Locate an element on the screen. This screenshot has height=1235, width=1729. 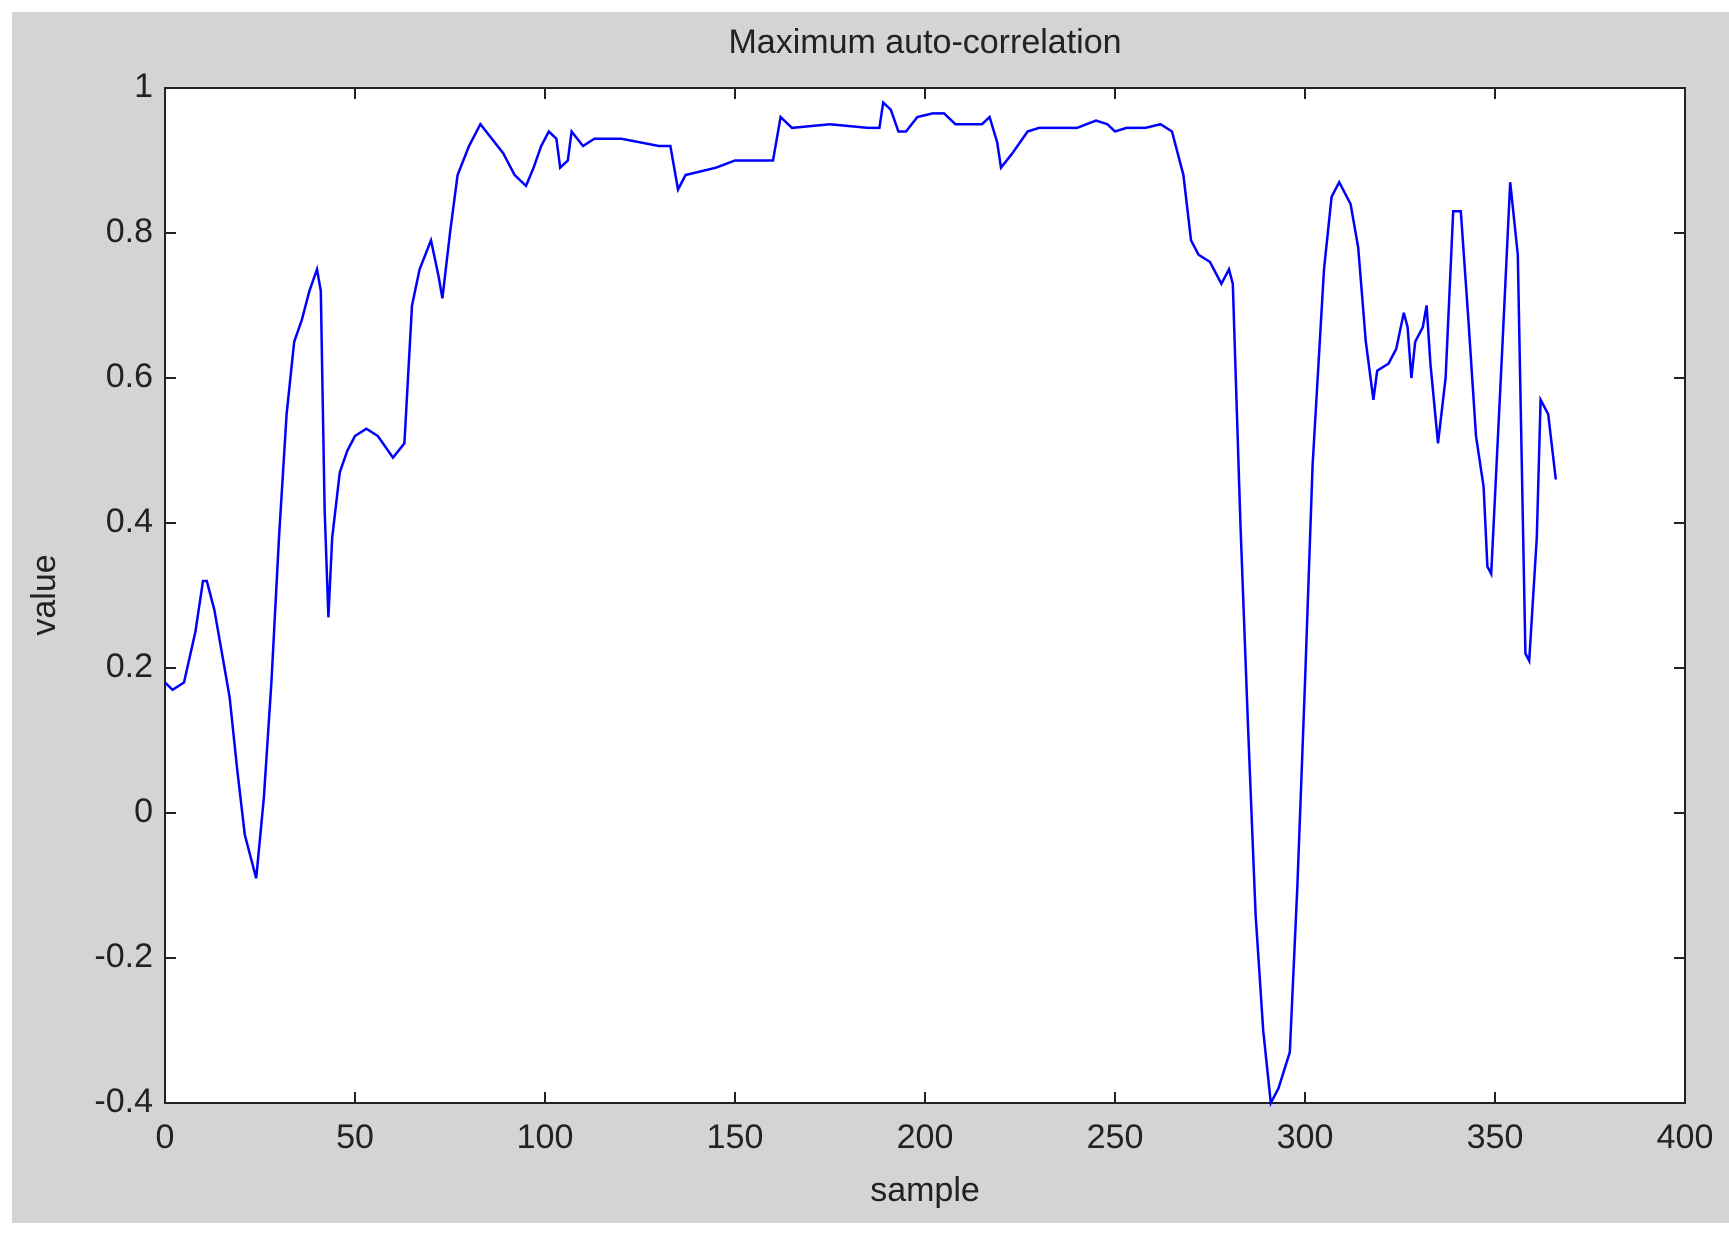
x-tick-label: 200 is located at coordinates (925, 1137).